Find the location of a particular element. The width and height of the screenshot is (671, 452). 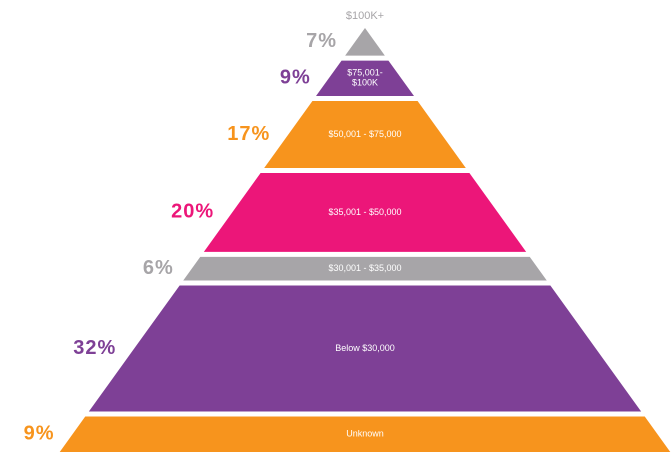

category-label: $75,001-$100K is located at coordinates (365, 78).